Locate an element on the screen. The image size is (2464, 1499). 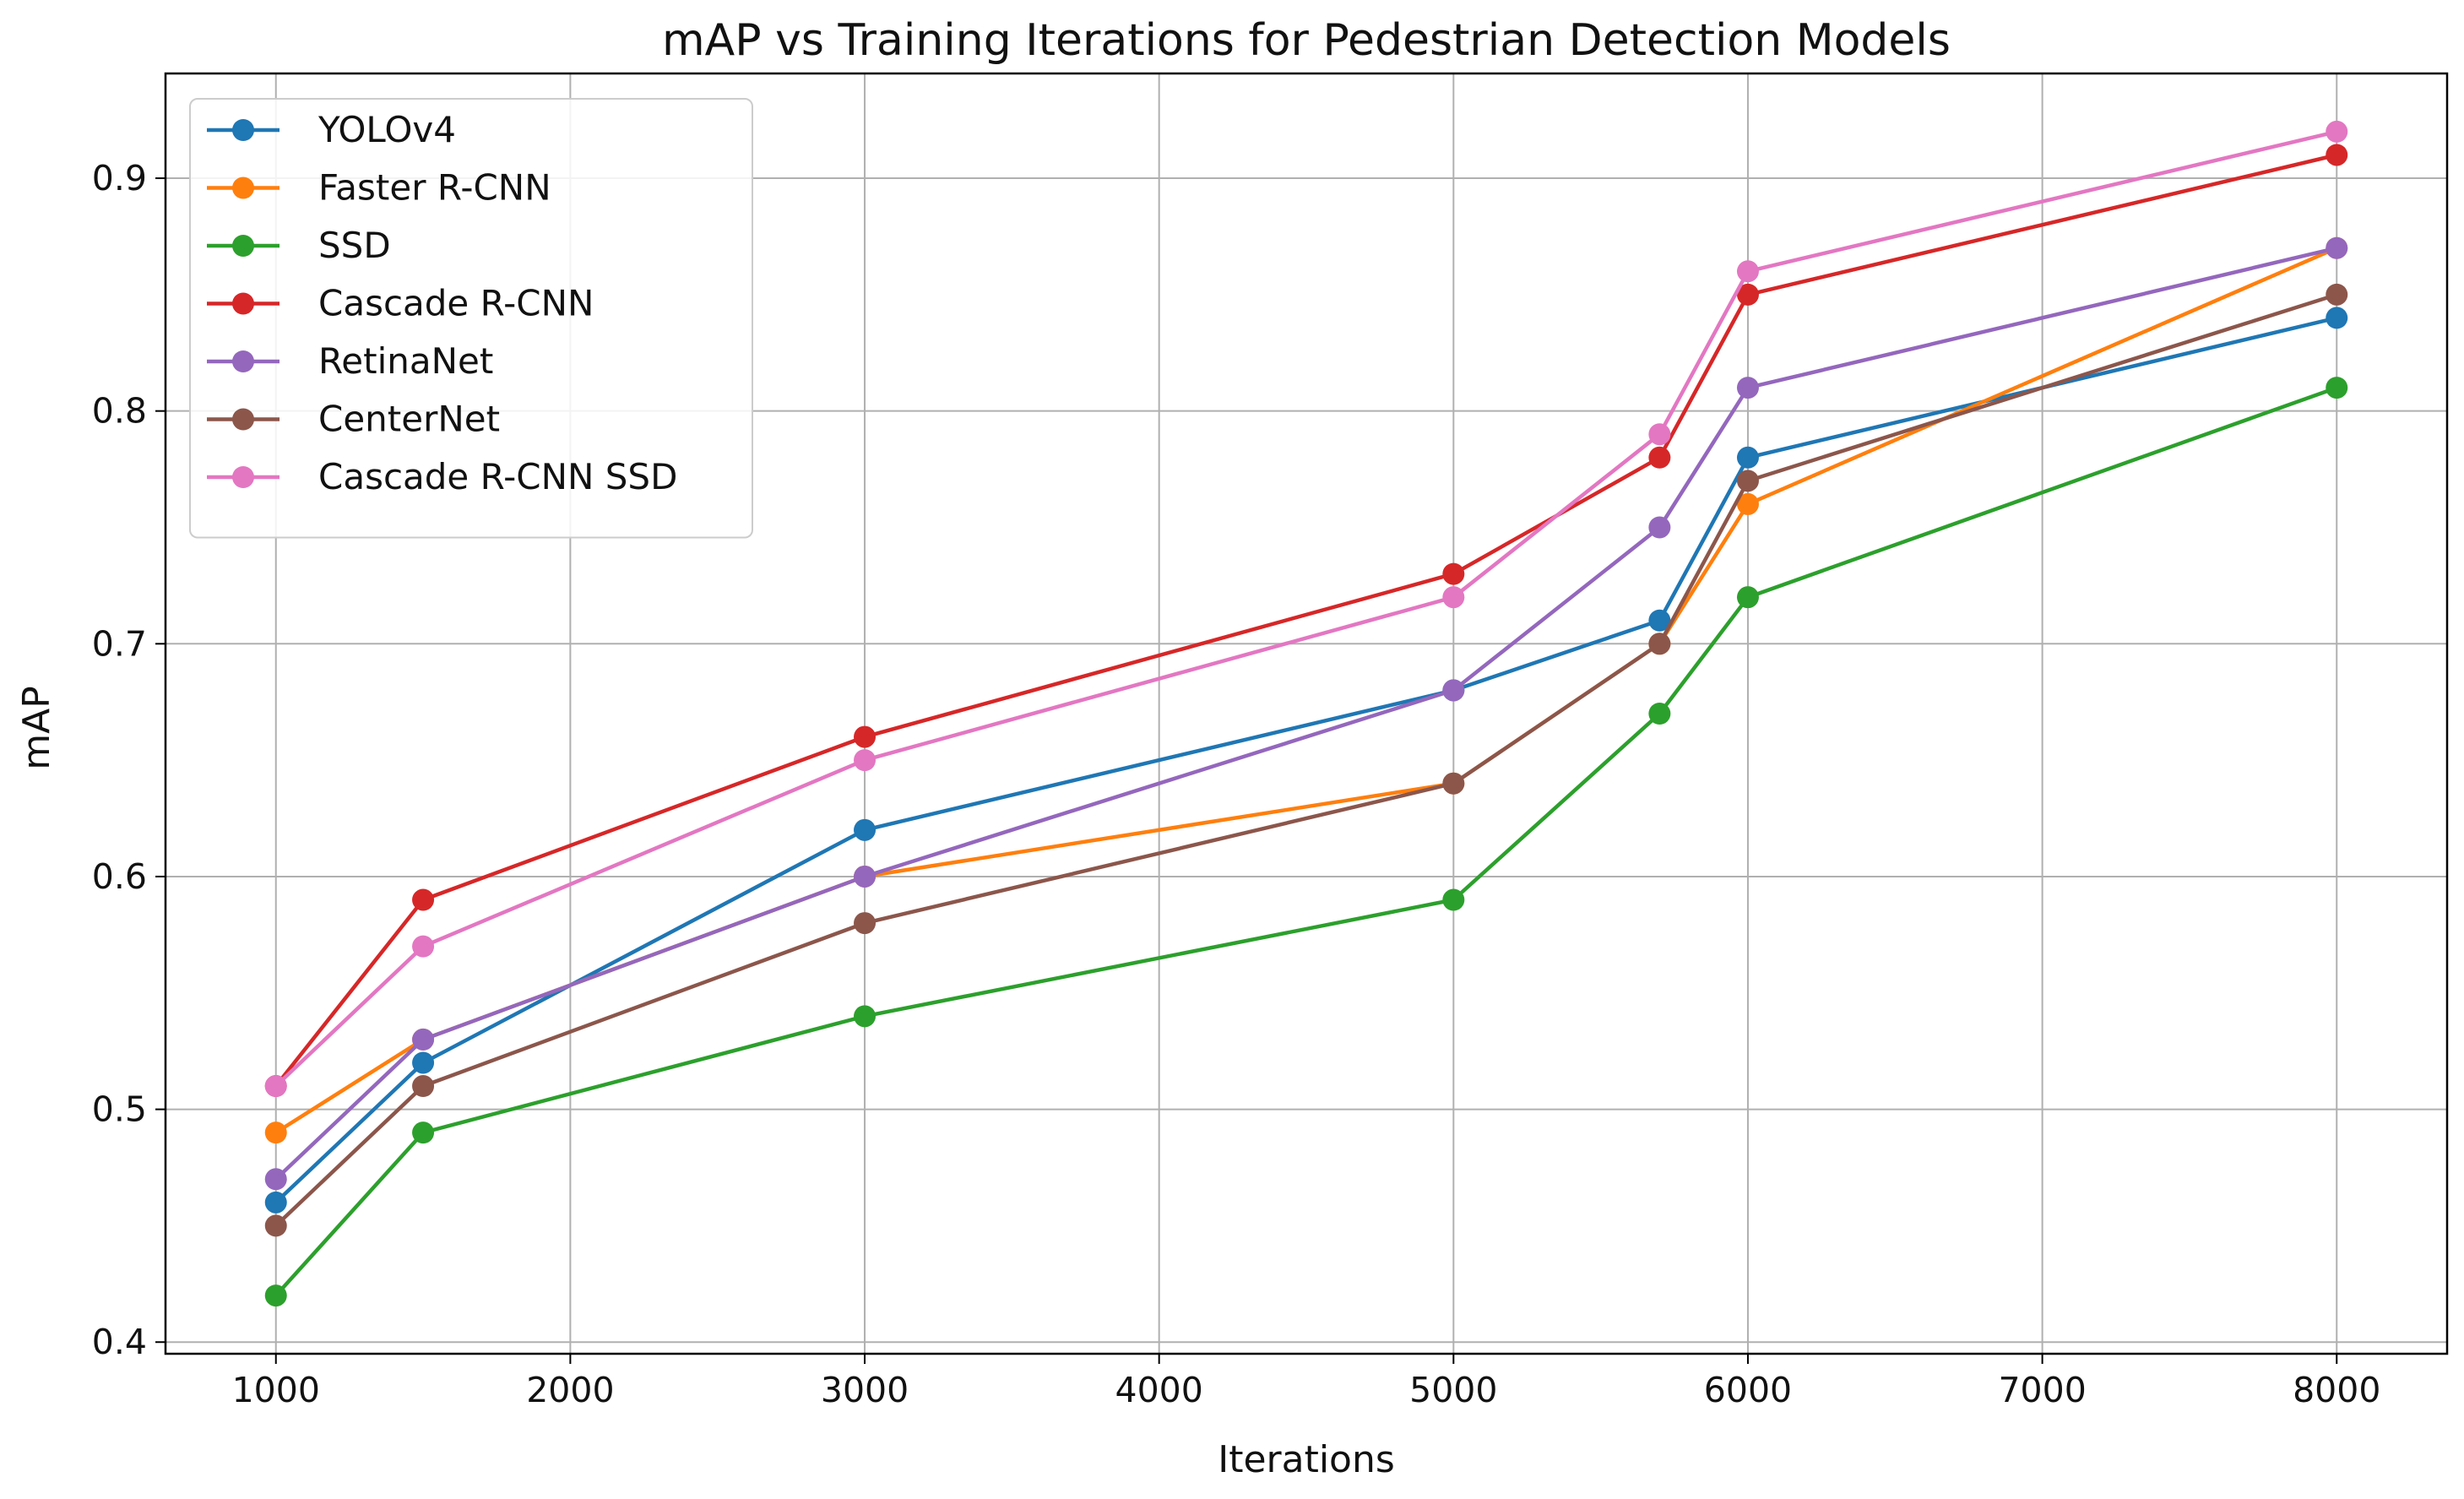
legend-item-cascade-r-cnn-ssd: Cascade R-CNN SSD is located at coordinates (442, 476).